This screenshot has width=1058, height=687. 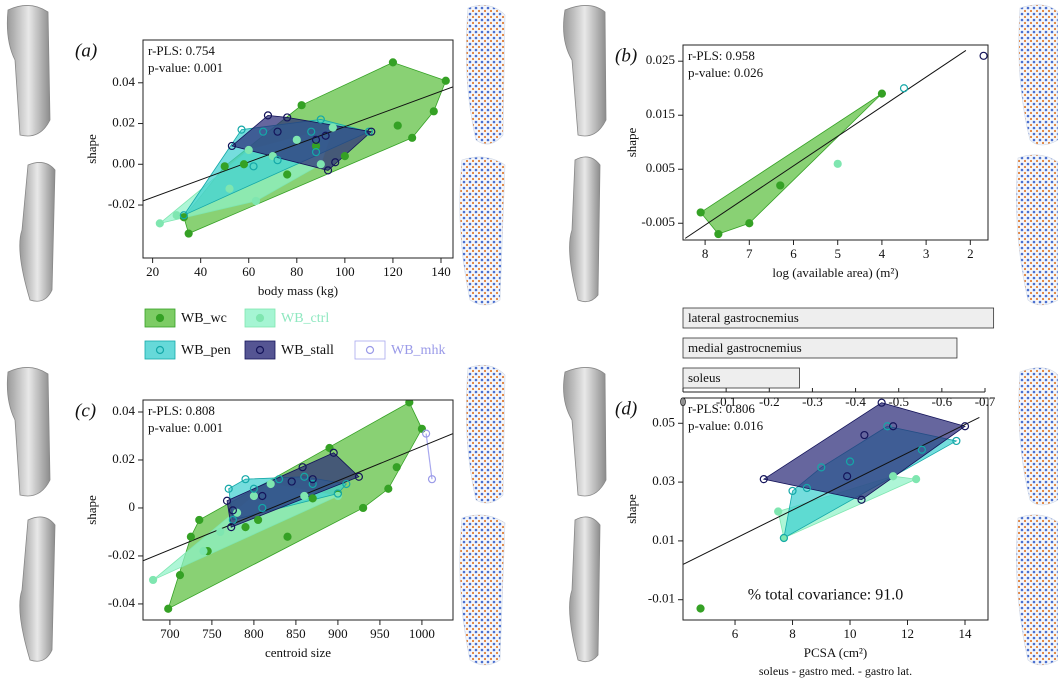 I want to click on x-tick-label: -0.2, so click(x=769, y=401).